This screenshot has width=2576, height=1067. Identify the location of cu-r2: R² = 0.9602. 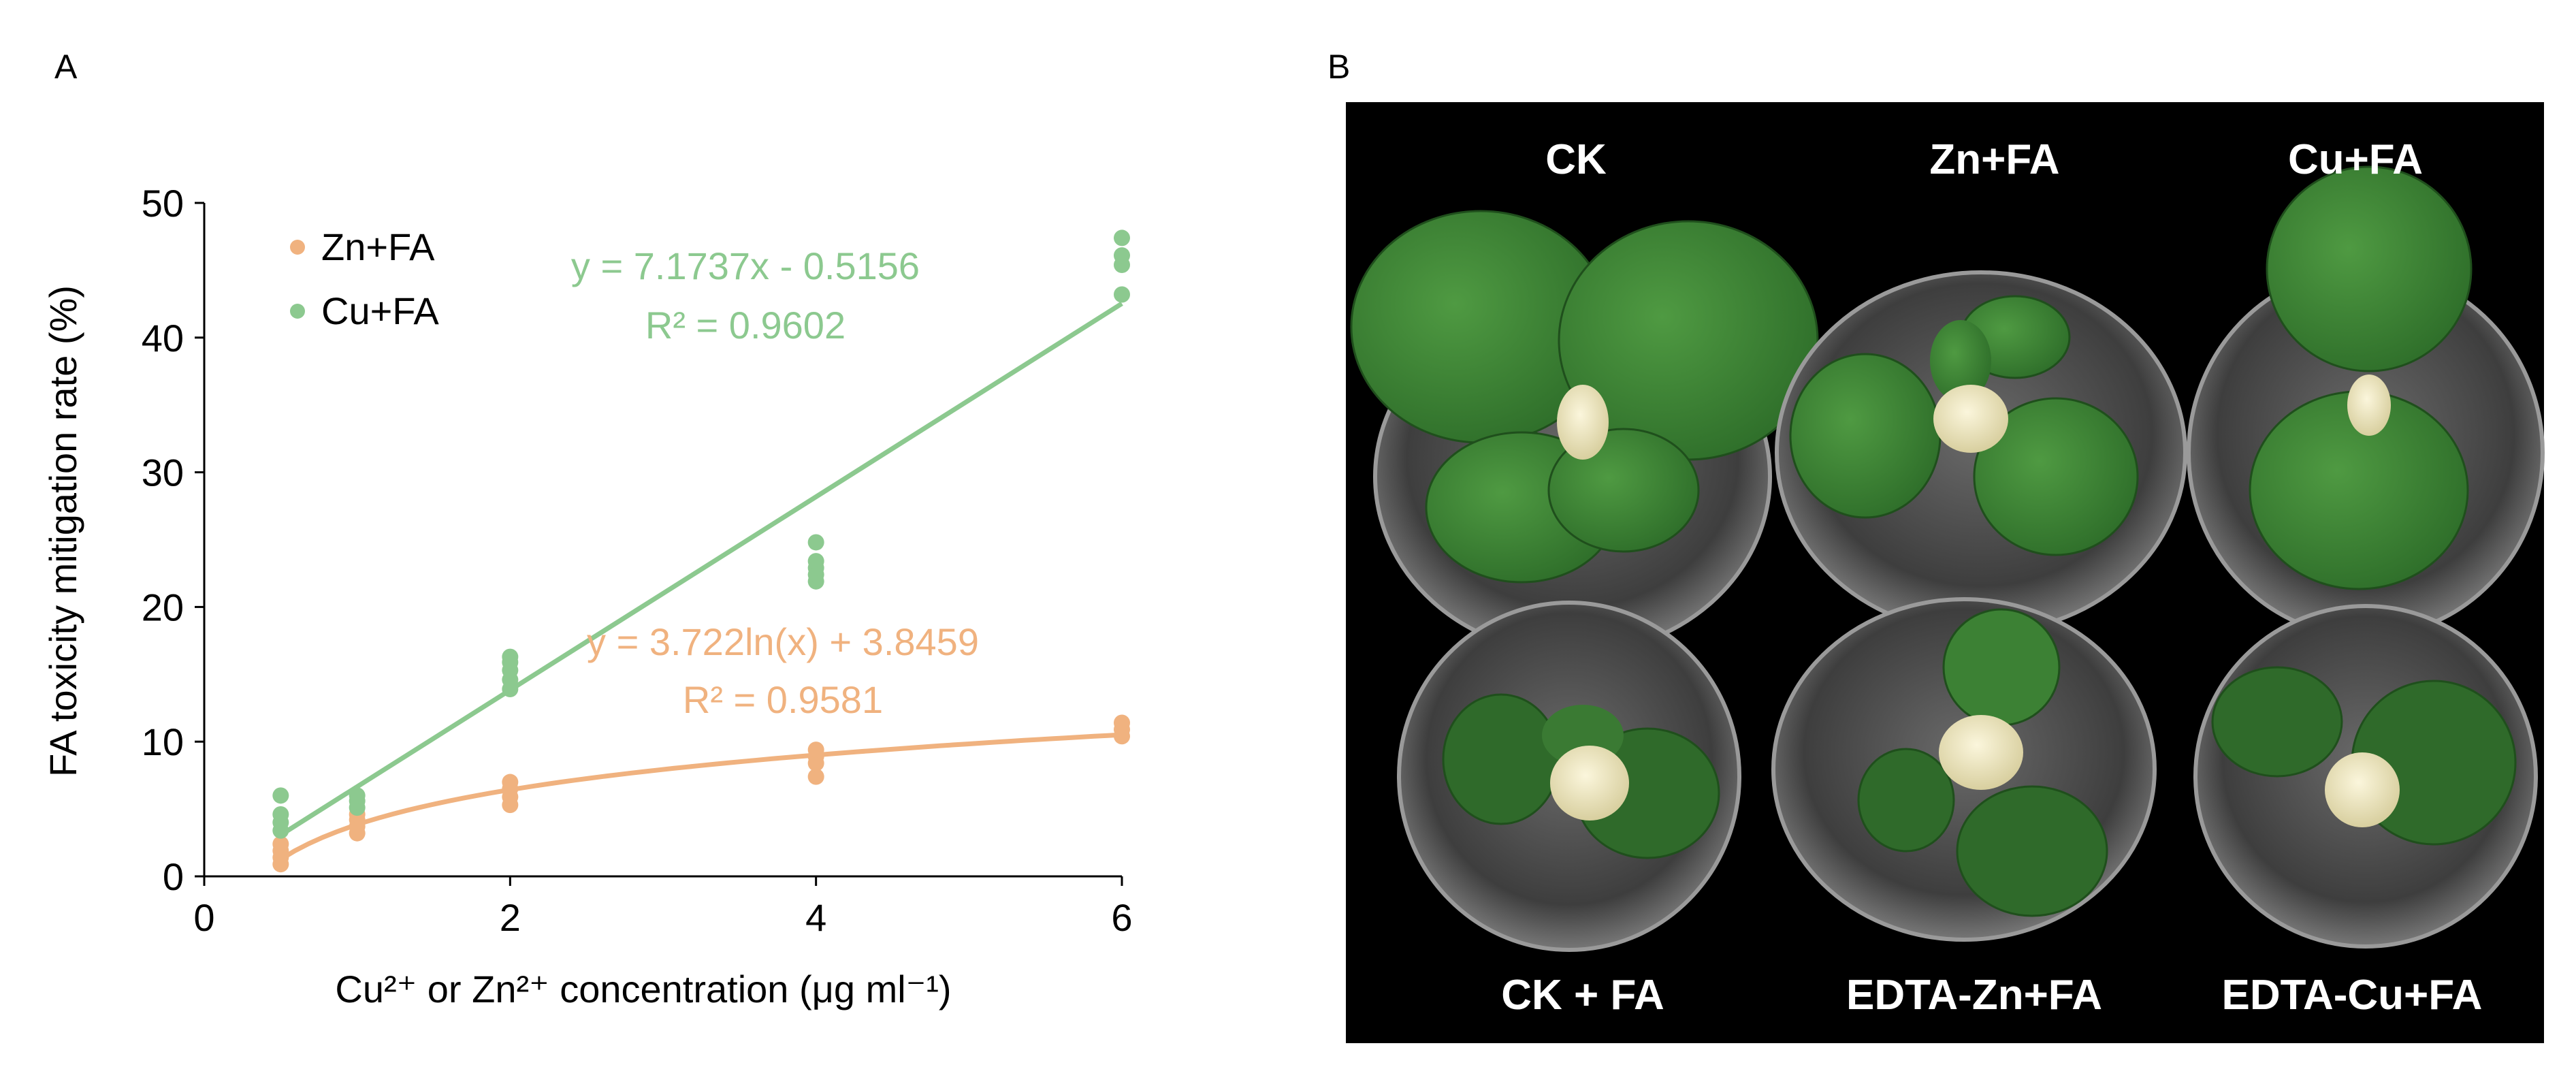
(745, 325).